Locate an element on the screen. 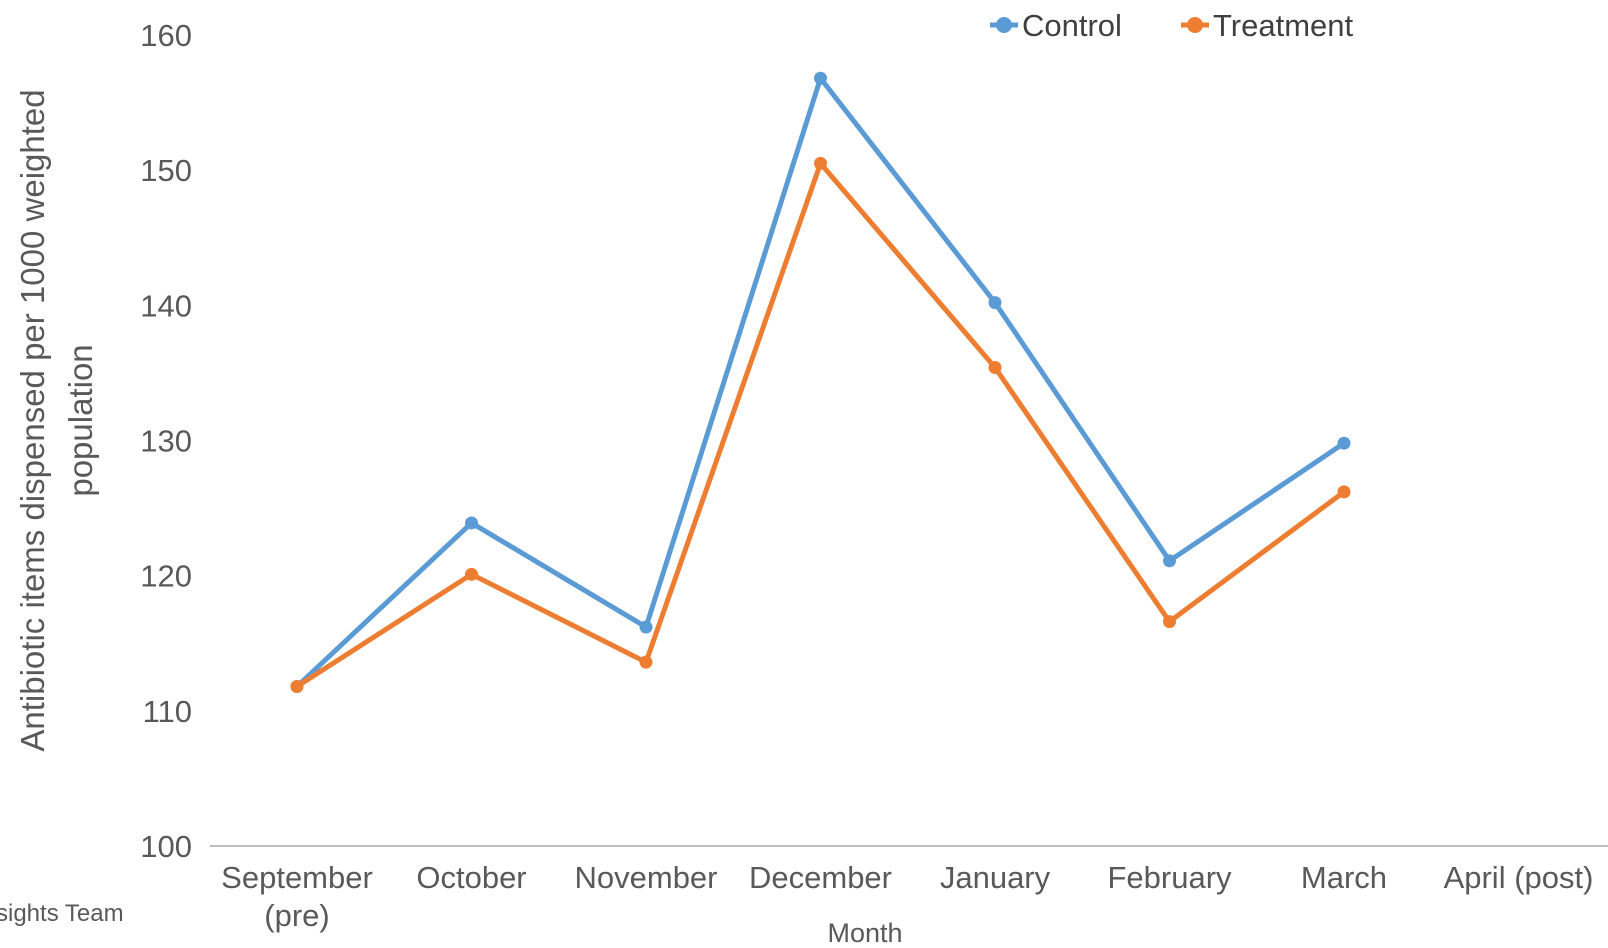 This screenshot has width=1608, height=948. legend-label: Control is located at coordinates (1072, 25).